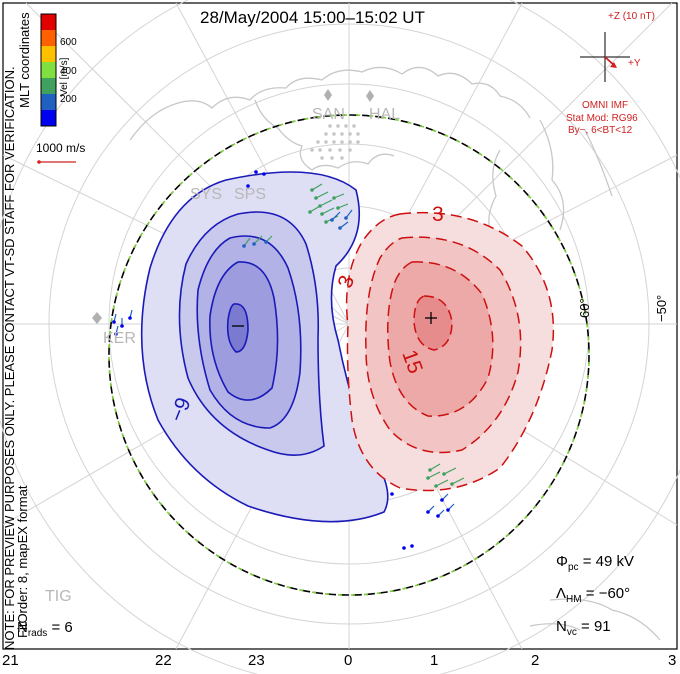 This screenshot has height=674, width=680. Describe the element at coordinates (62, 627) in the screenshot. I see `n-rads-value: = 6` at that location.